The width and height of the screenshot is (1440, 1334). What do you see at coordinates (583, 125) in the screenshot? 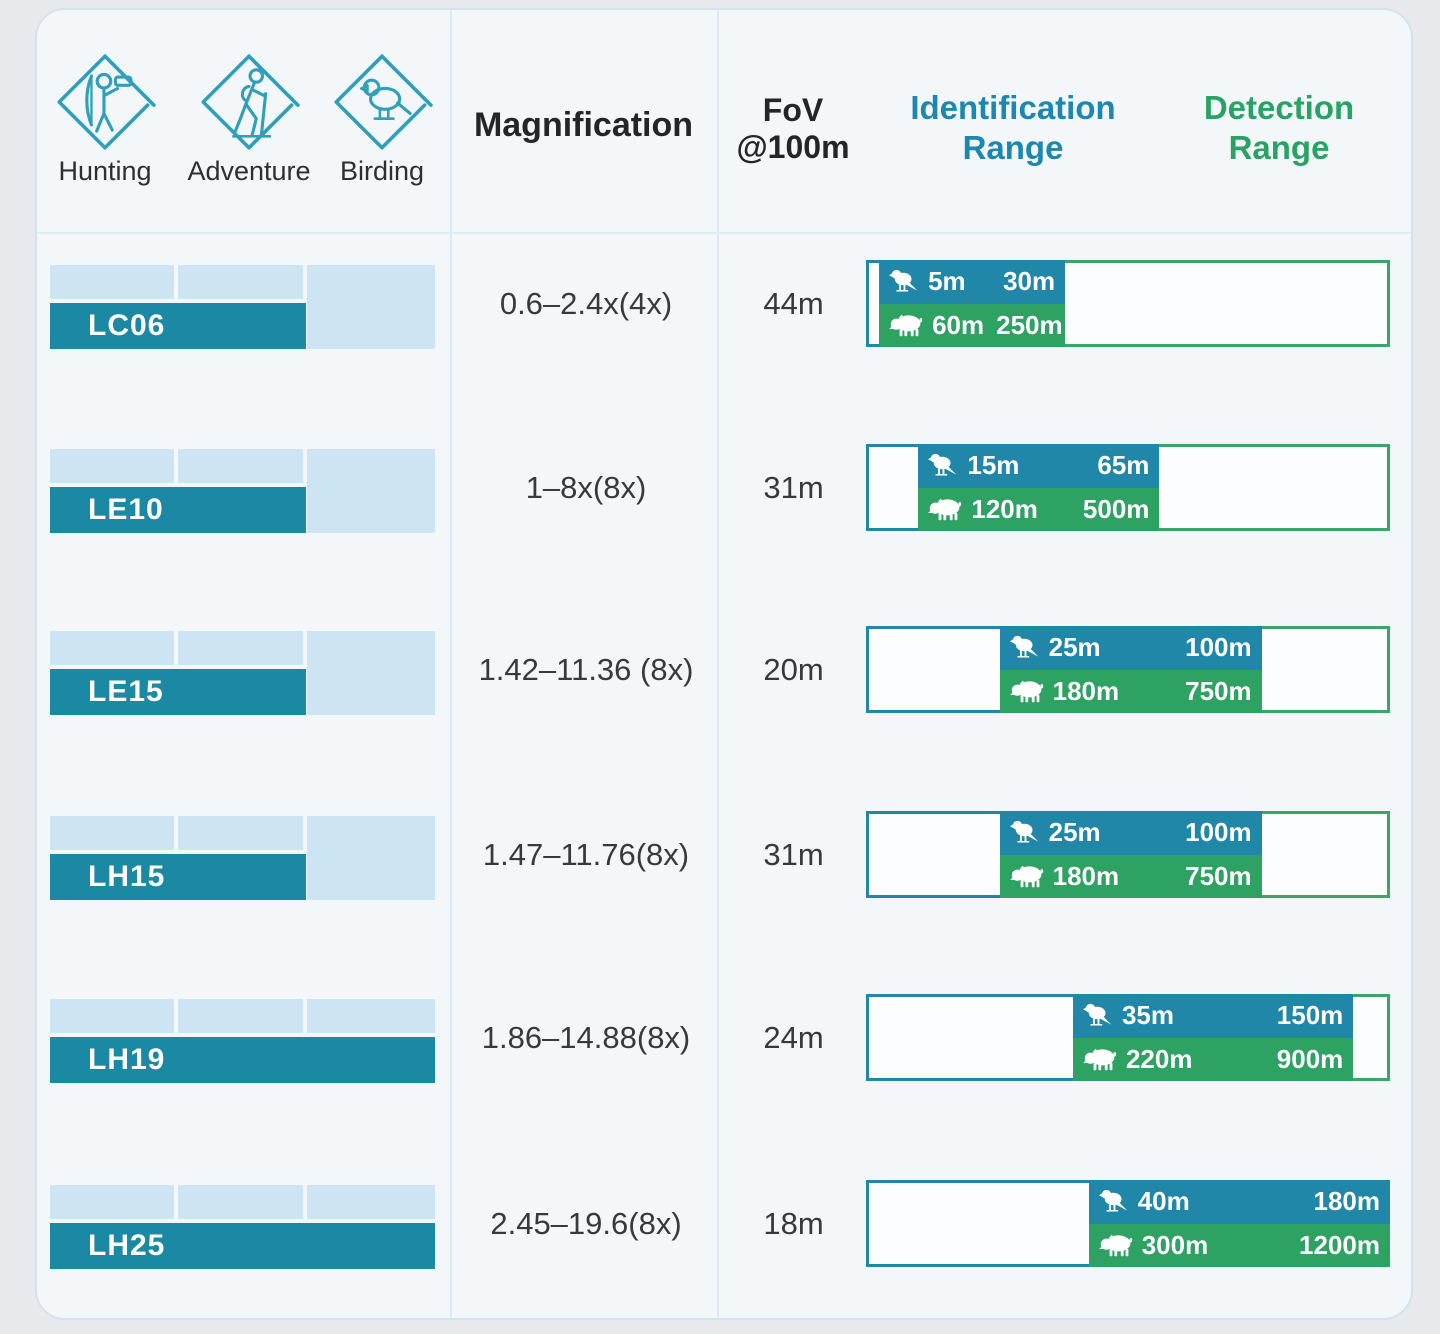
I see `magnification-header: Magnification` at bounding box center [583, 125].